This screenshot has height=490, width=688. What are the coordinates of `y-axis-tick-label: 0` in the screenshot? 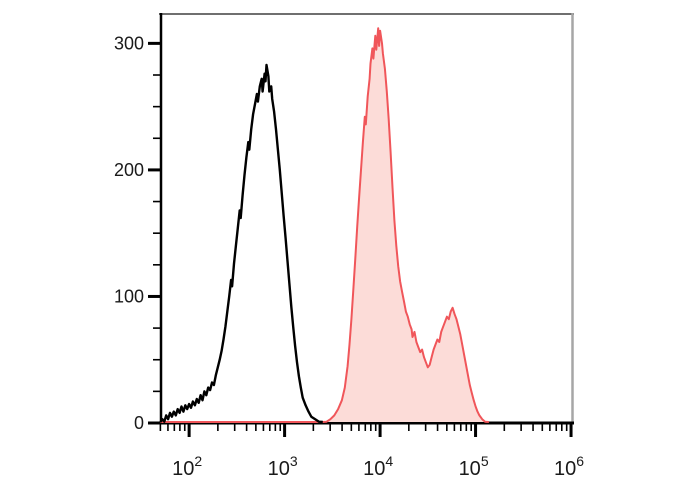 It's located at (139, 423).